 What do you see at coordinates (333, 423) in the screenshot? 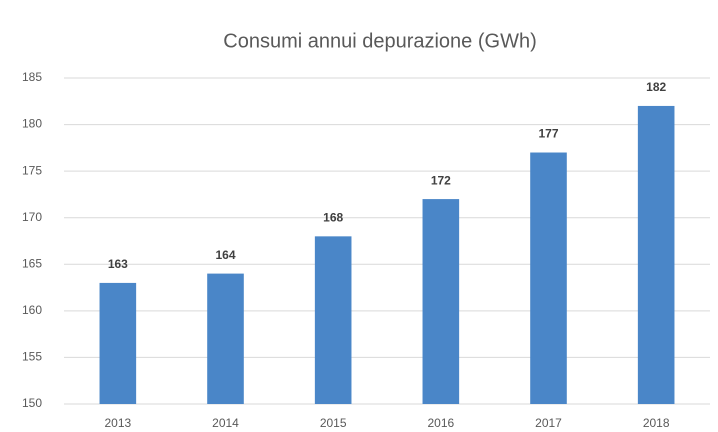
I see `x-tick-label: 2015` at bounding box center [333, 423].